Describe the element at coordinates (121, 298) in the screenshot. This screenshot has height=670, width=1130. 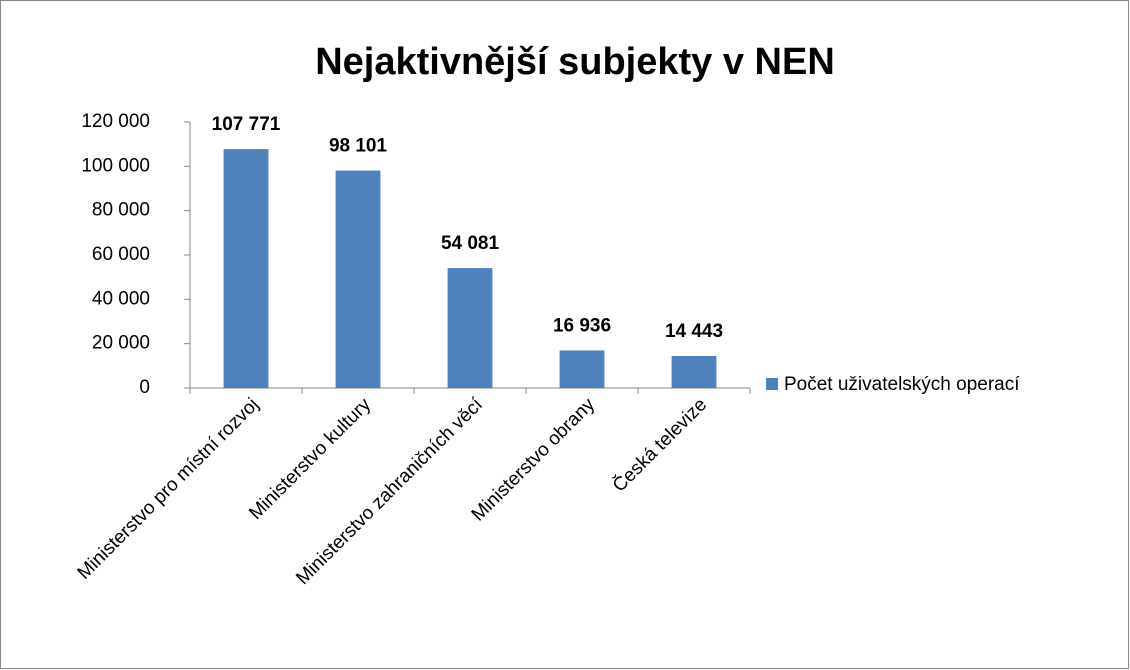
I see `y-tick-label: 40 000` at that location.